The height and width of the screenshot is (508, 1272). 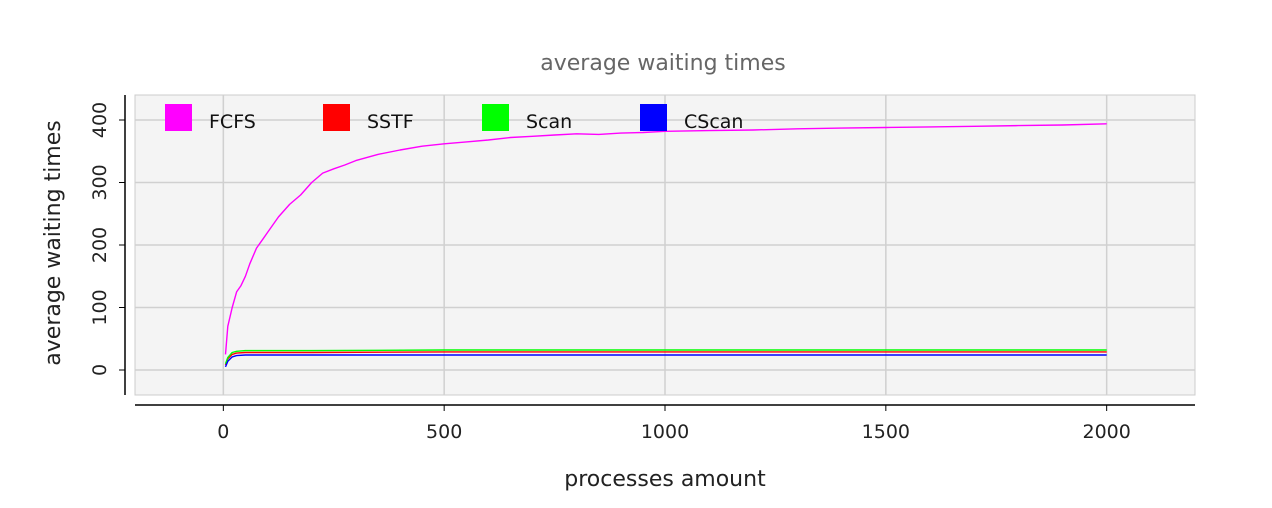 What do you see at coordinates (665, 361) in the screenshot?
I see `series-line-cscan` at bounding box center [665, 361].